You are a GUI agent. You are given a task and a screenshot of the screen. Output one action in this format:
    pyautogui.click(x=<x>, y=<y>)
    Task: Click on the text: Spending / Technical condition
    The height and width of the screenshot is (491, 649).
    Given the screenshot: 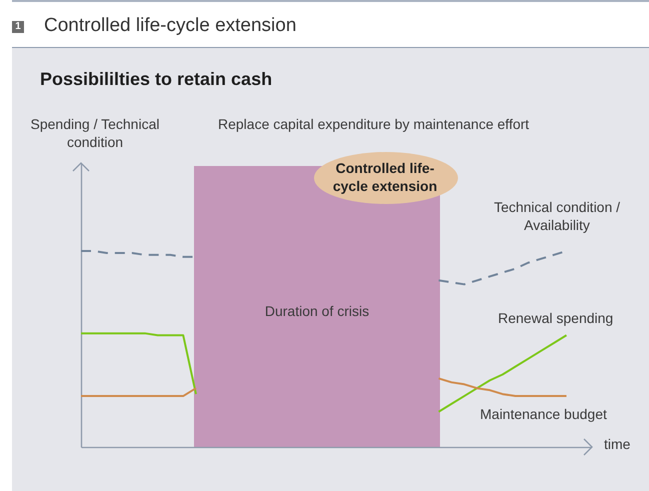 What is the action you would take?
    pyautogui.click(x=95, y=133)
    